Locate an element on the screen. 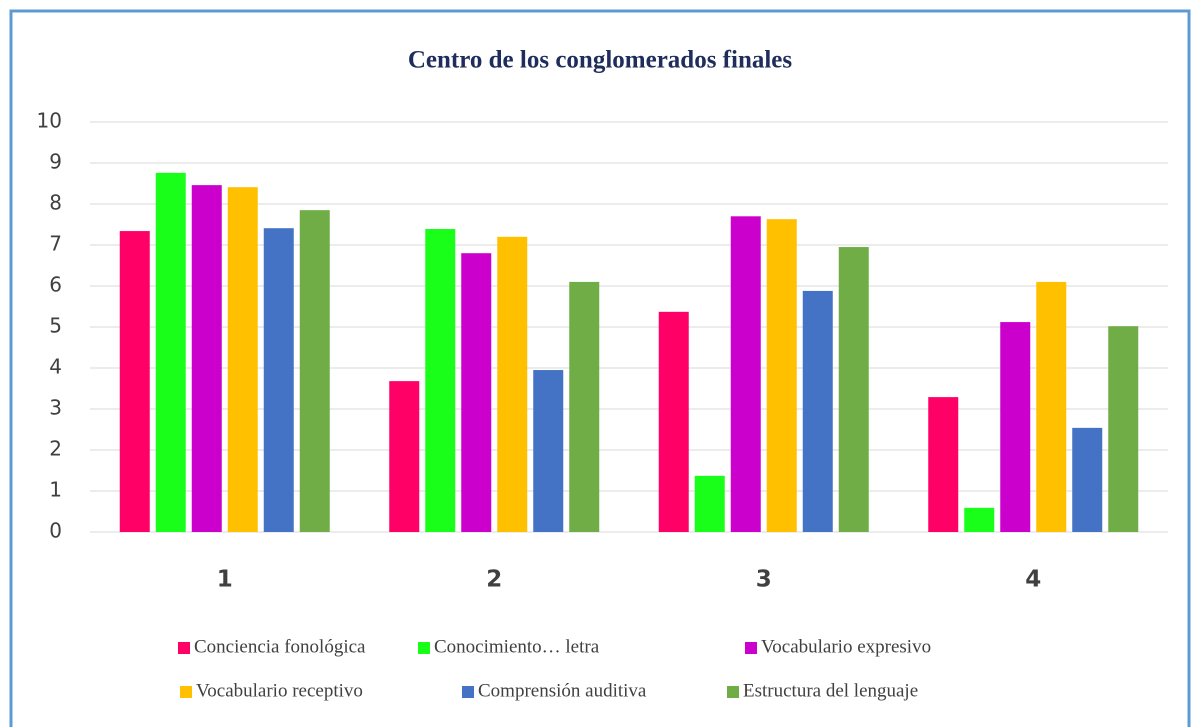 The width and height of the screenshot is (1195, 727). y-tick-label: 0 is located at coordinates (55, 531).